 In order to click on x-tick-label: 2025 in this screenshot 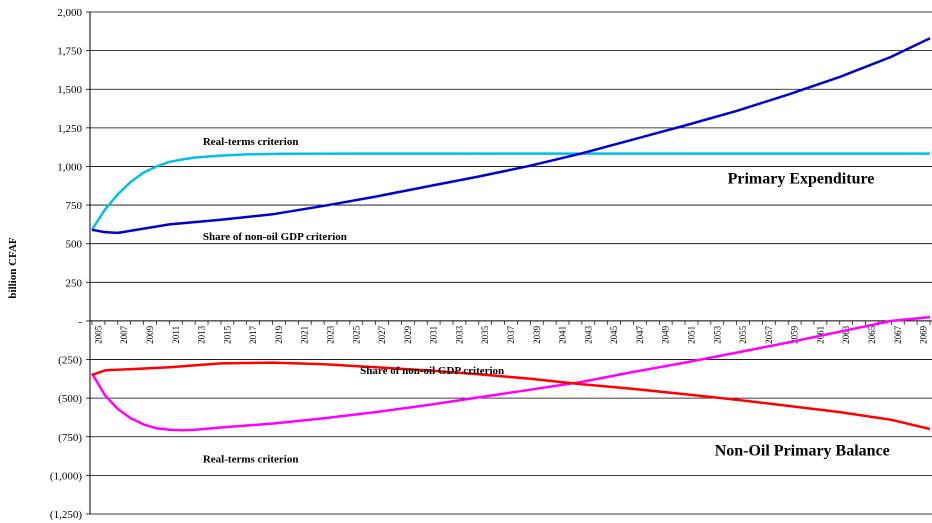, I will do `click(356, 334)`.